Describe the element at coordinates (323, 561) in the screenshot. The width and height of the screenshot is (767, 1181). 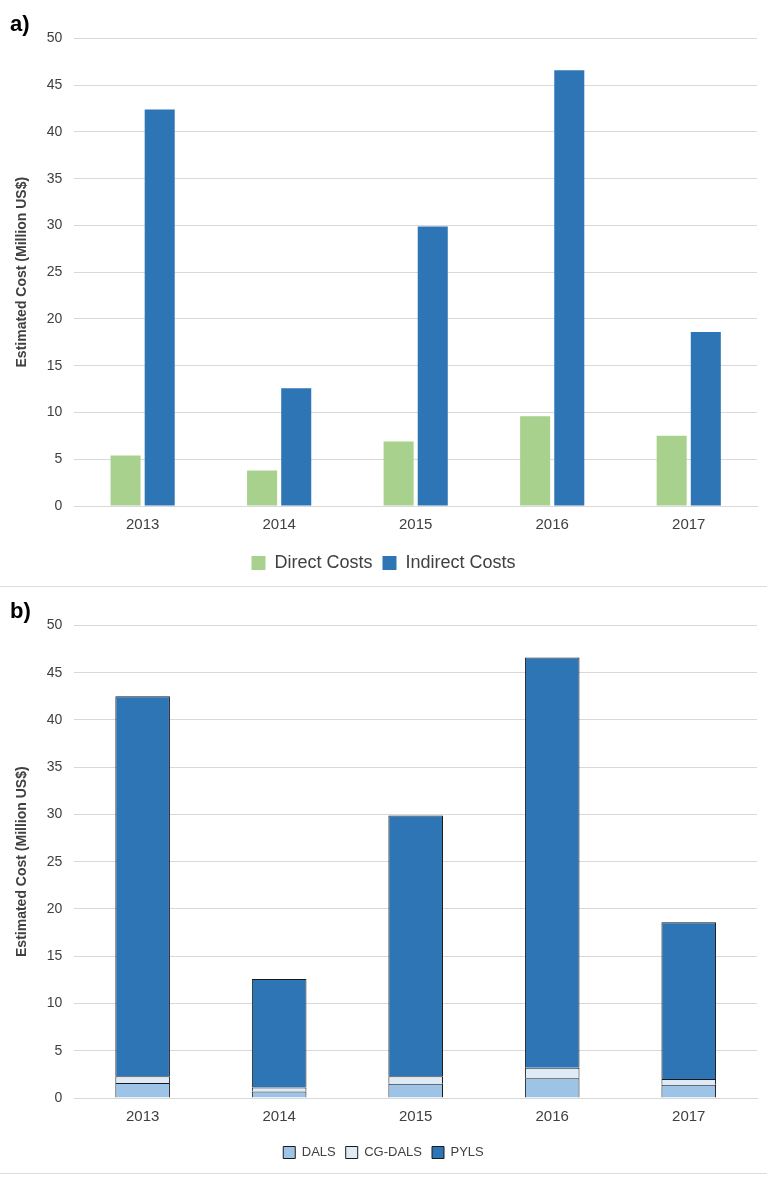
I see `legend-label: Direct Costs` at that location.